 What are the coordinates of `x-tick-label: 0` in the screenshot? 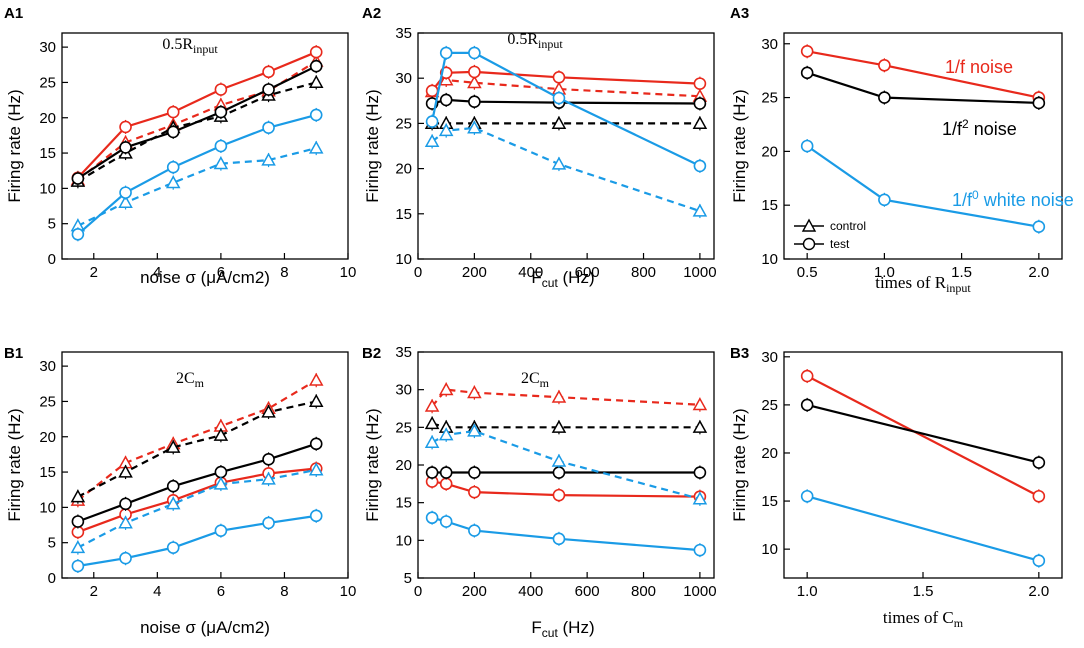 It's located at (418, 591).